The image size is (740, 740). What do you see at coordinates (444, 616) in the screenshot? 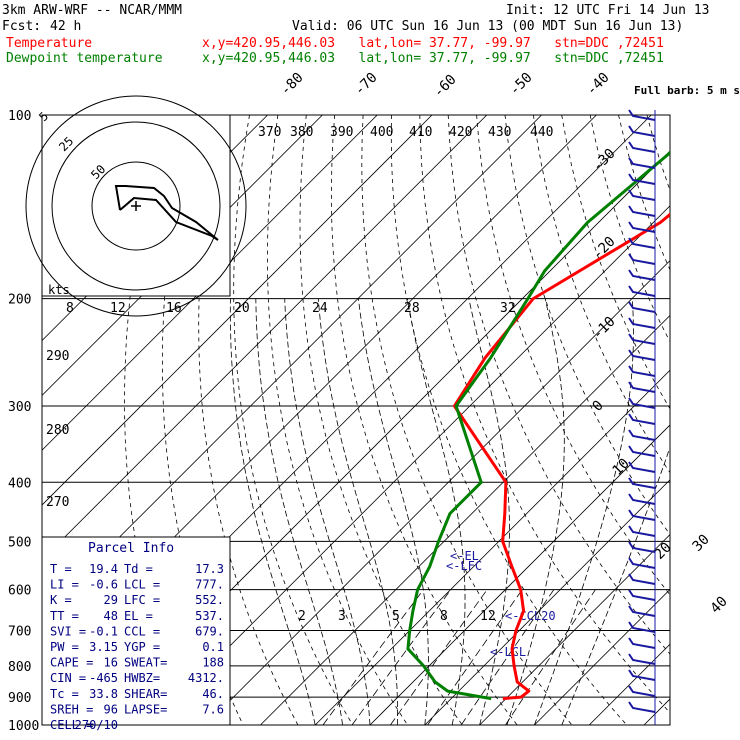
I see `mixing-ratio-label: 8` at bounding box center [444, 616].